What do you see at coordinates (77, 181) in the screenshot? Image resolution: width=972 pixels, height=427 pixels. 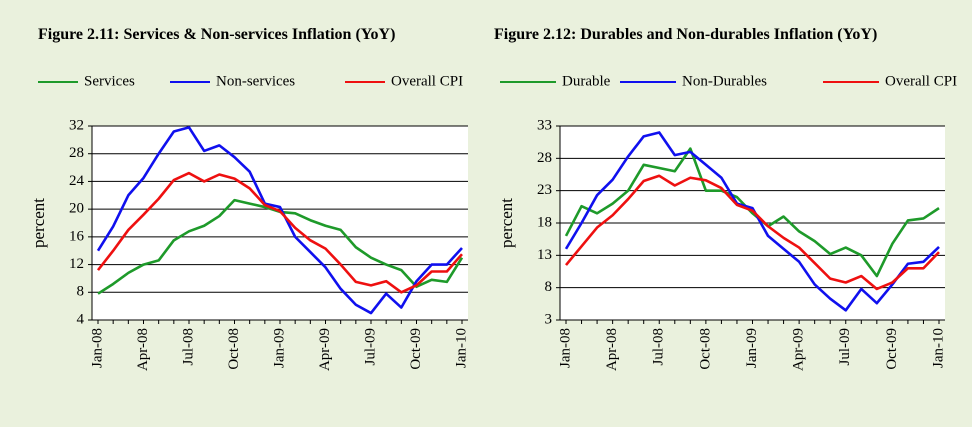 I see `y-tick-label: 24` at bounding box center [77, 181].